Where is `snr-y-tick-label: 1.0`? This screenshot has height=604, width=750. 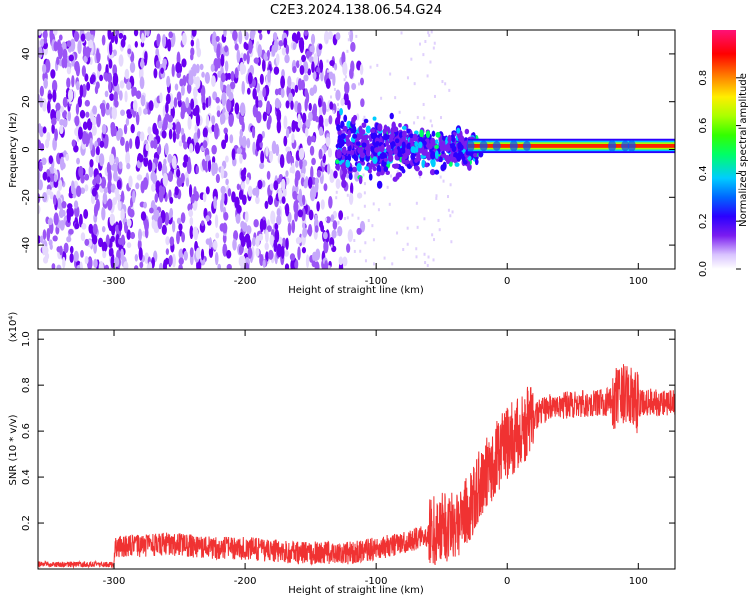
snr-y-tick-label: 1.0 is located at coordinates (26, 339).